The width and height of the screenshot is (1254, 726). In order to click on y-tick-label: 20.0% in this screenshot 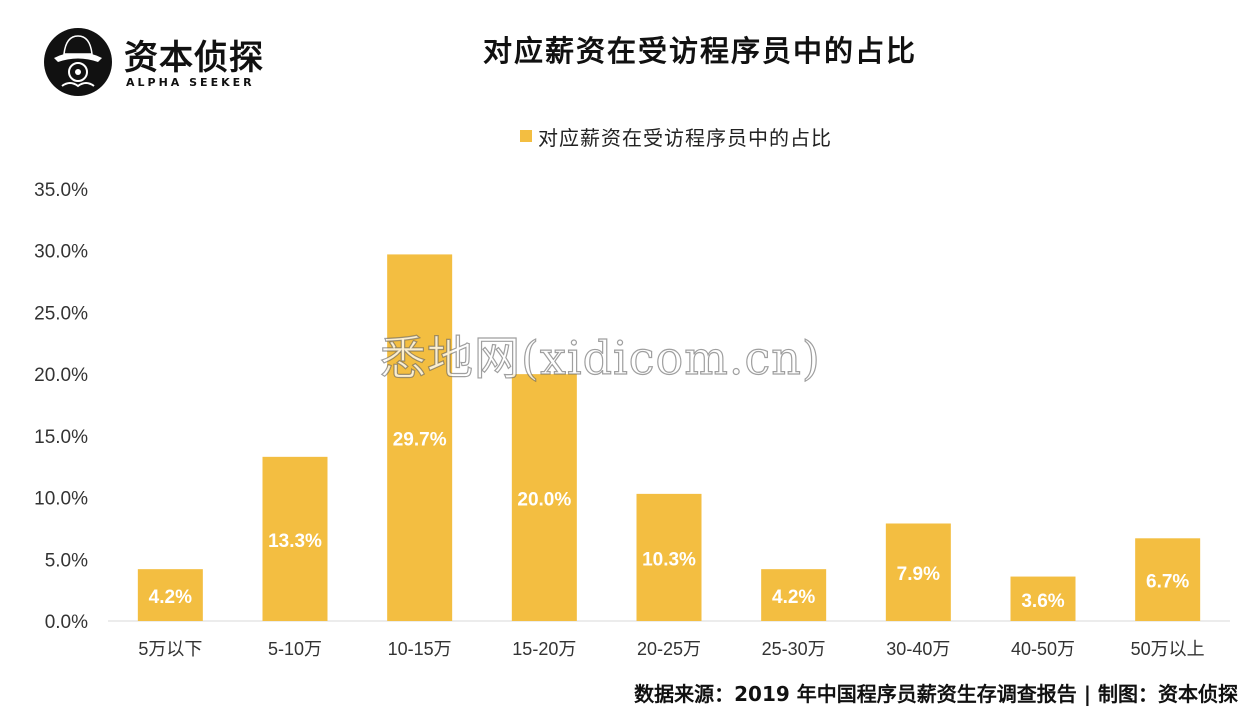, I will do `click(61, 375)`.